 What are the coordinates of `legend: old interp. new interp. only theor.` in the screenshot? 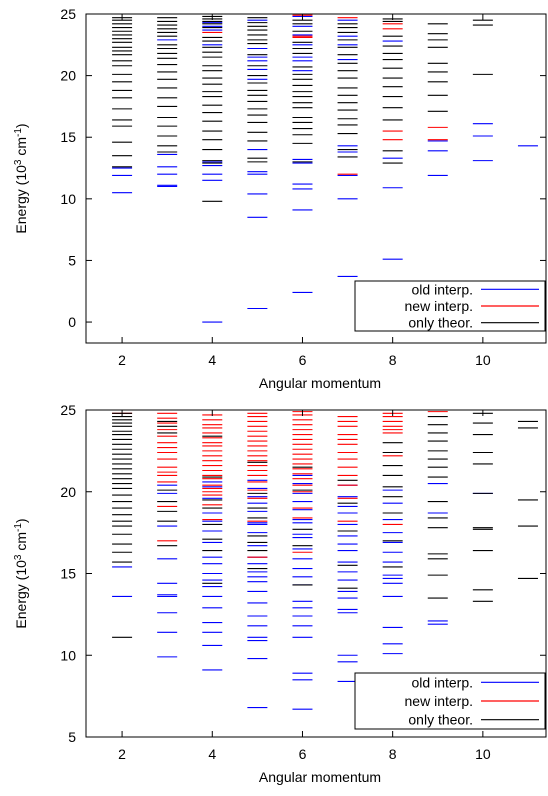 It's located at (450, 701).